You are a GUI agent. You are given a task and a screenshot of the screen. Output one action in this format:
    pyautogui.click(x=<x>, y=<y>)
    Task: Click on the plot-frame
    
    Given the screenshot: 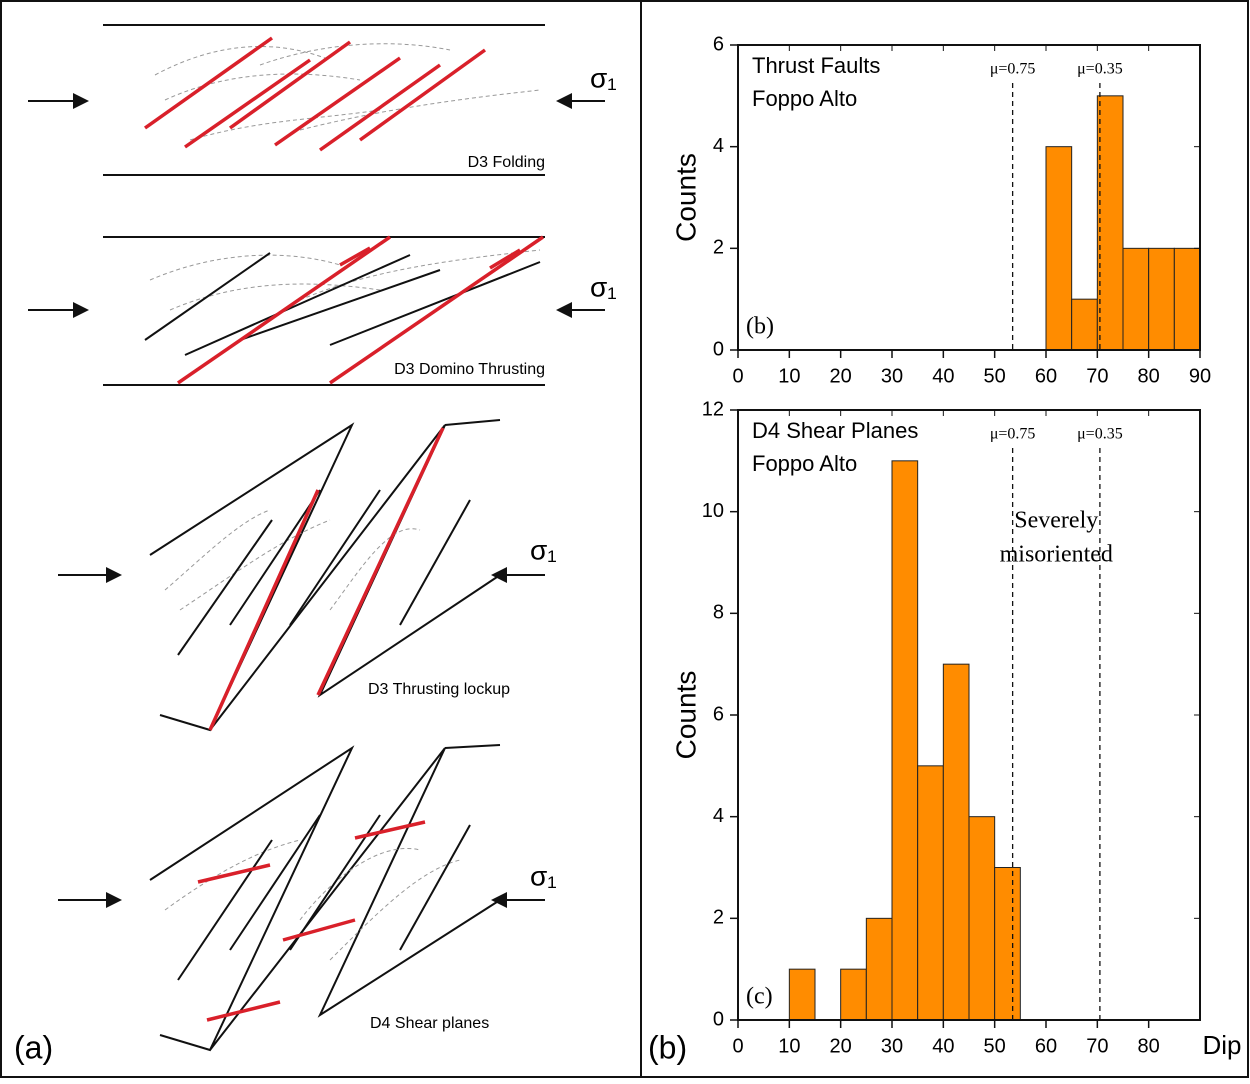 What is the action you would take?
    pyautogui.click(x=969, y=197)
    